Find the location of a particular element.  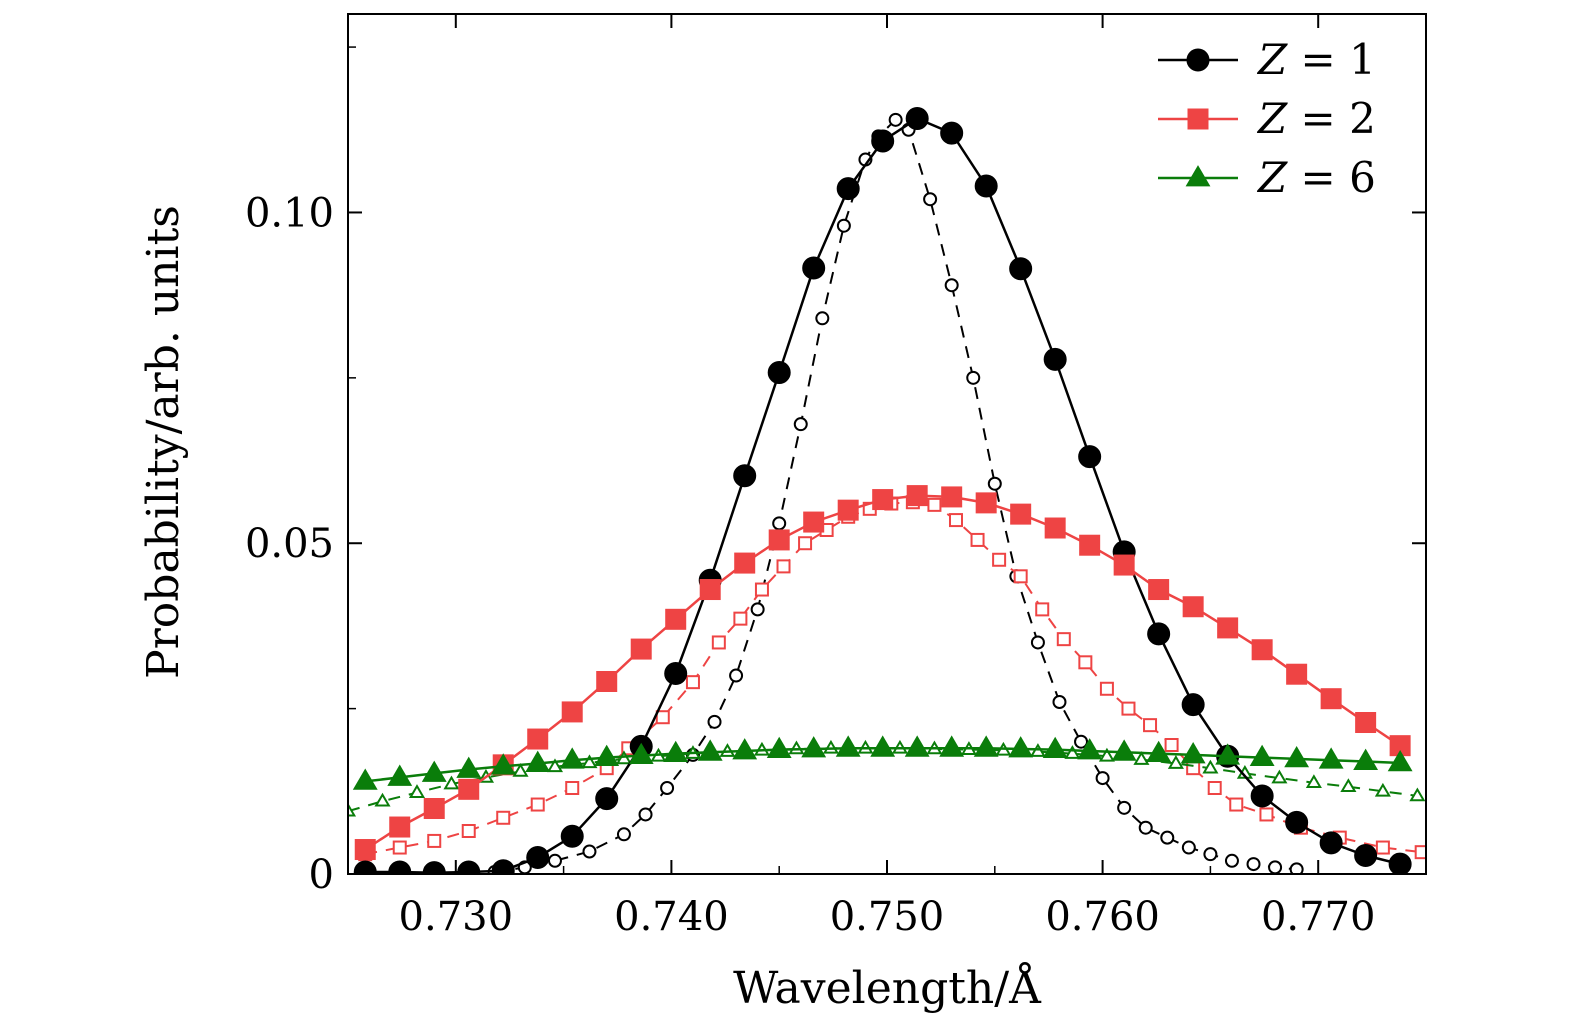

legend: Z = 1 Z = 2 Z = 6 is located at coordinates (1267, 118).